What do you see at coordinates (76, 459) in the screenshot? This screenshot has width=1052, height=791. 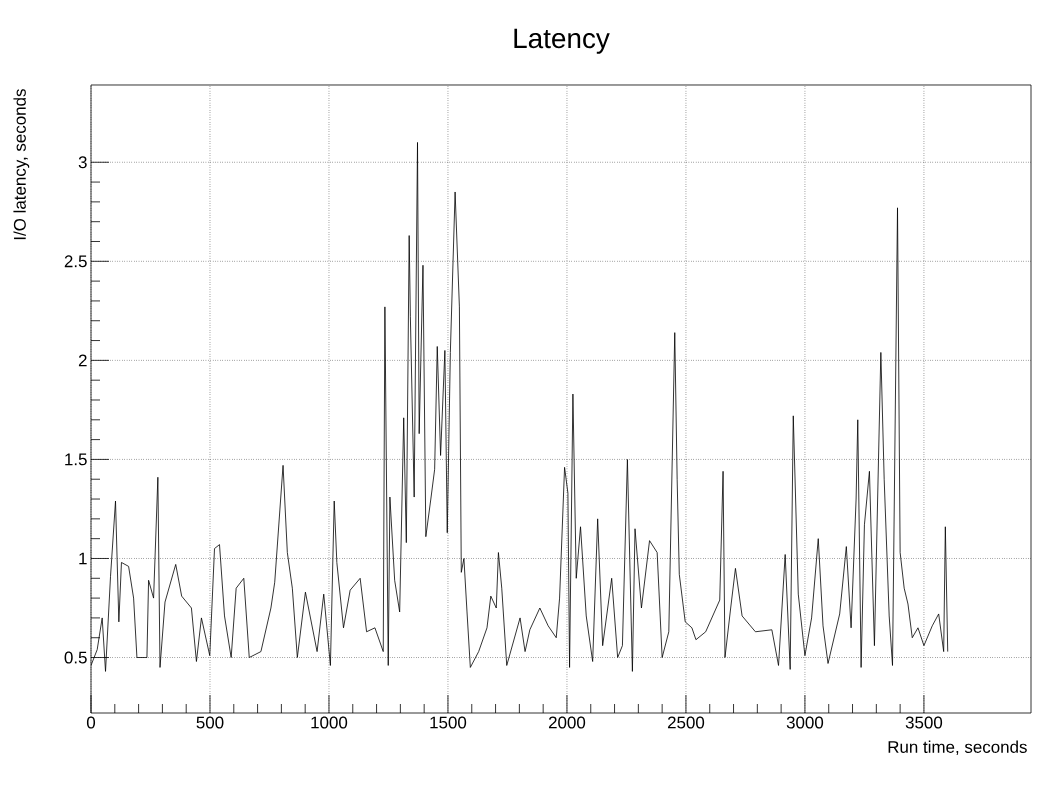 I see `y-tick-label: 1.5` at bounding box center [76, 459].